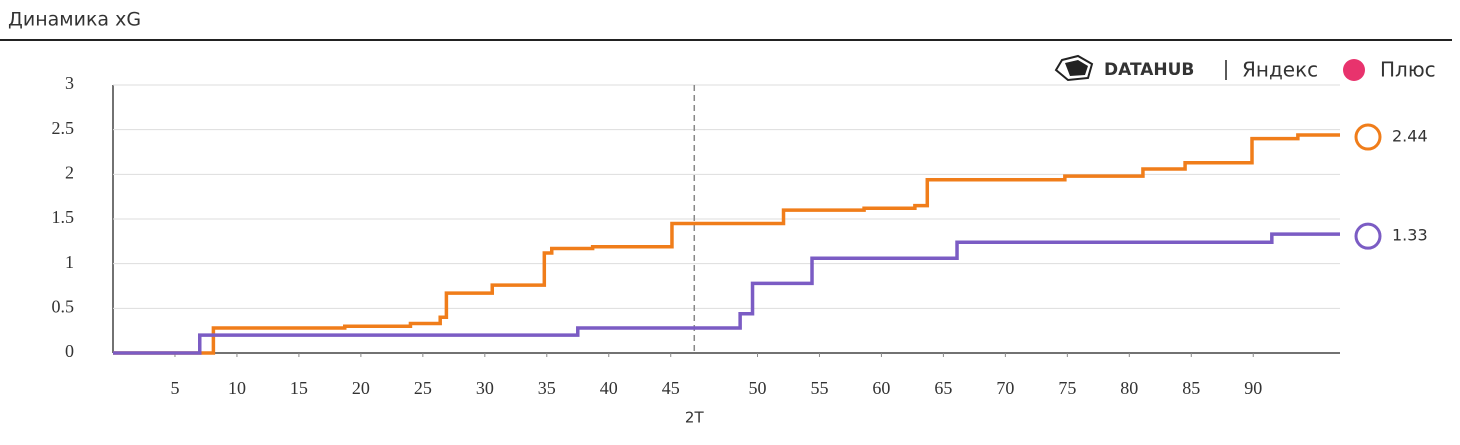 This screenshot has height=445, width=1460. I want to click on brand: DATAHUB Яндекс Плюс, so click(1245, 68).